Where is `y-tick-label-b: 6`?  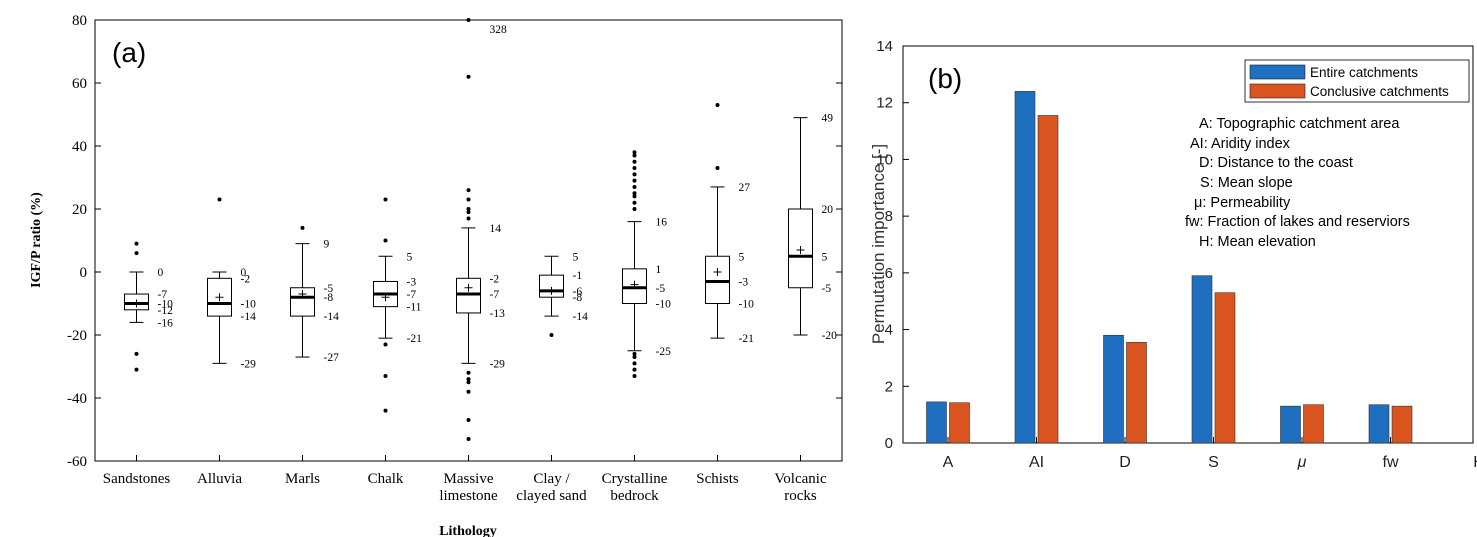
y-tick-label-b: 6 is located at coordinates (889, 273).